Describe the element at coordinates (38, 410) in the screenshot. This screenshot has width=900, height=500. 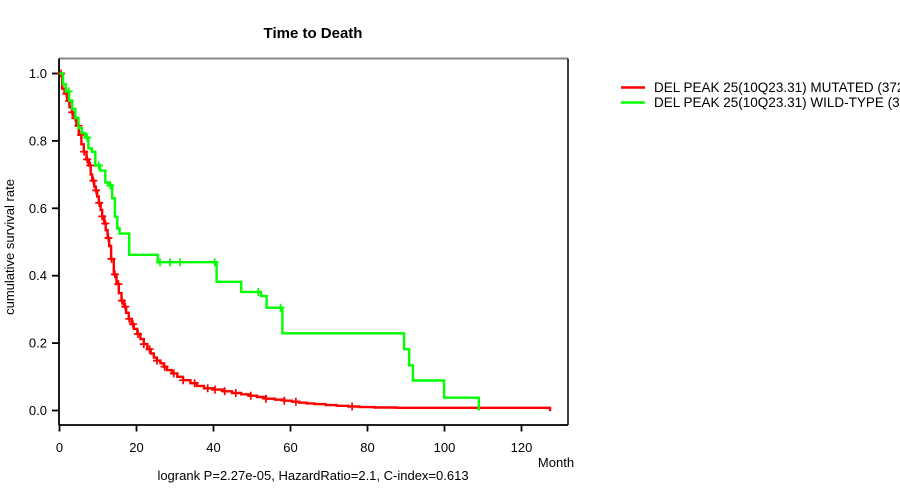
I see `y-tick-label: 0.0` at that location.